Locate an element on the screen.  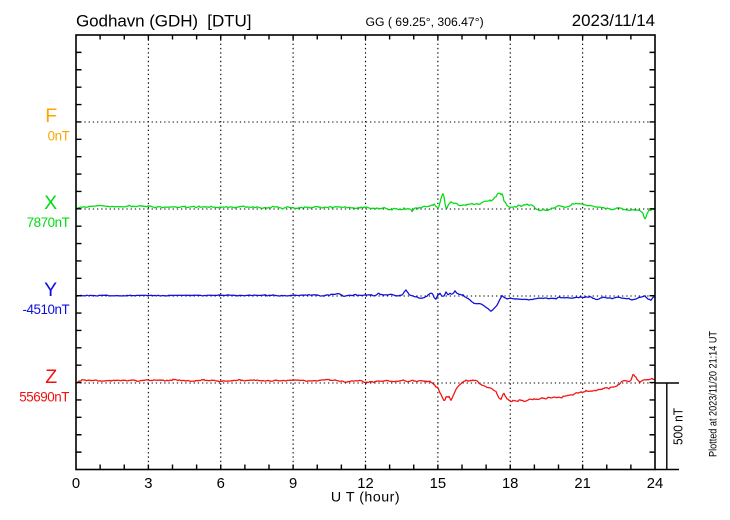
svg-text: Godhavn (GDH) [DTU] is located at coordinates (163, 20).